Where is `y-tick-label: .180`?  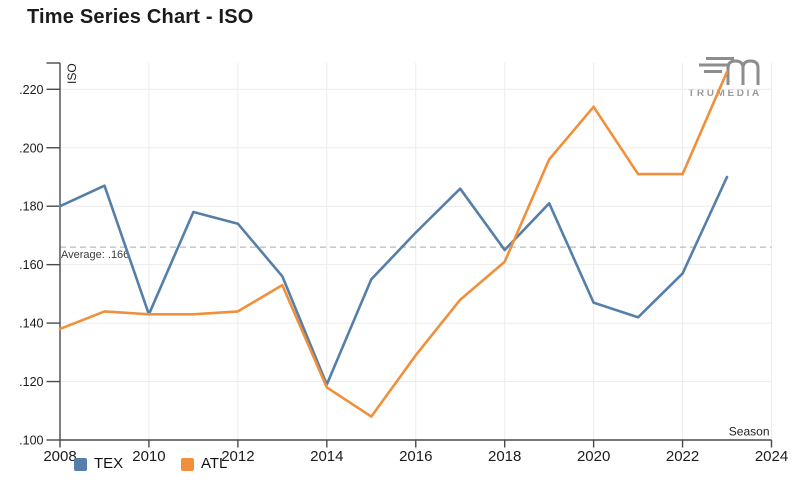
y-tick-label: .180 is located at coordinates (31, 207).